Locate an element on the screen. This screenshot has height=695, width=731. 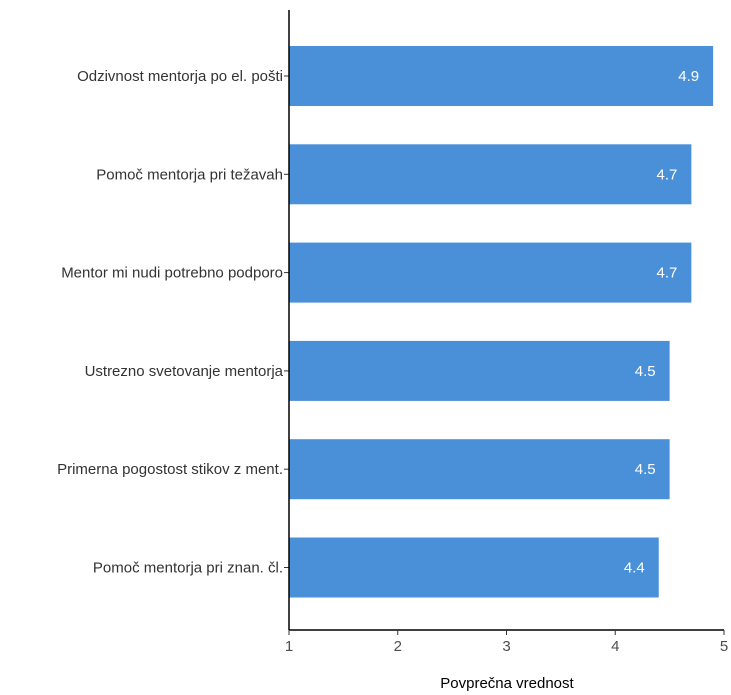
category-label: Ustrezno svetovanje mentorja is located at coordinates (184, 371).